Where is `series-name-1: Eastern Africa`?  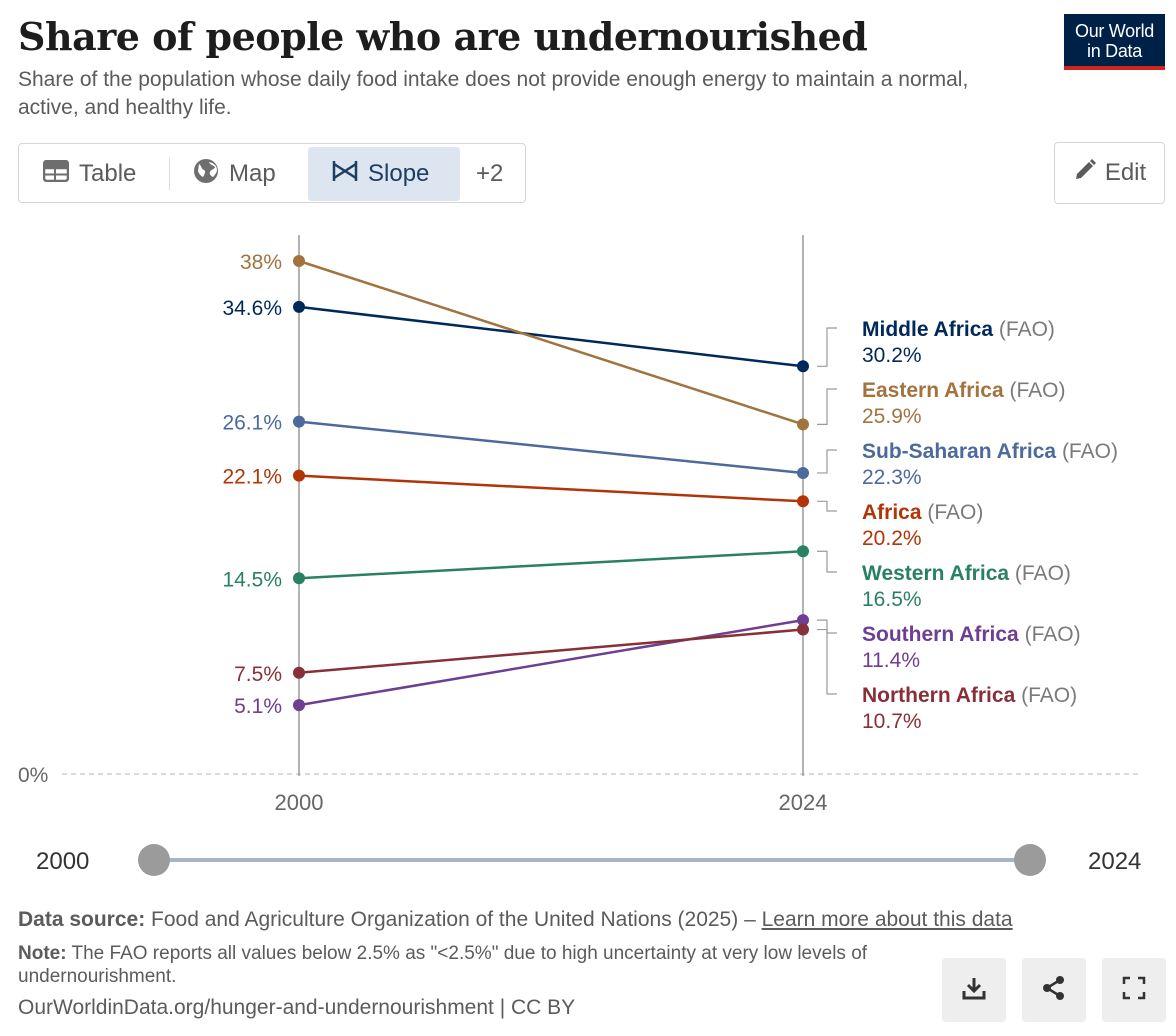 series-name-1: Eastern Africa is located at coordinates (933, 390).